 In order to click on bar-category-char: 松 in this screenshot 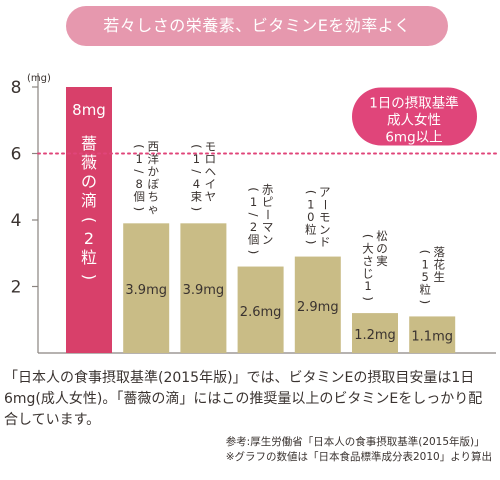, I will do `click(382, 236)`.